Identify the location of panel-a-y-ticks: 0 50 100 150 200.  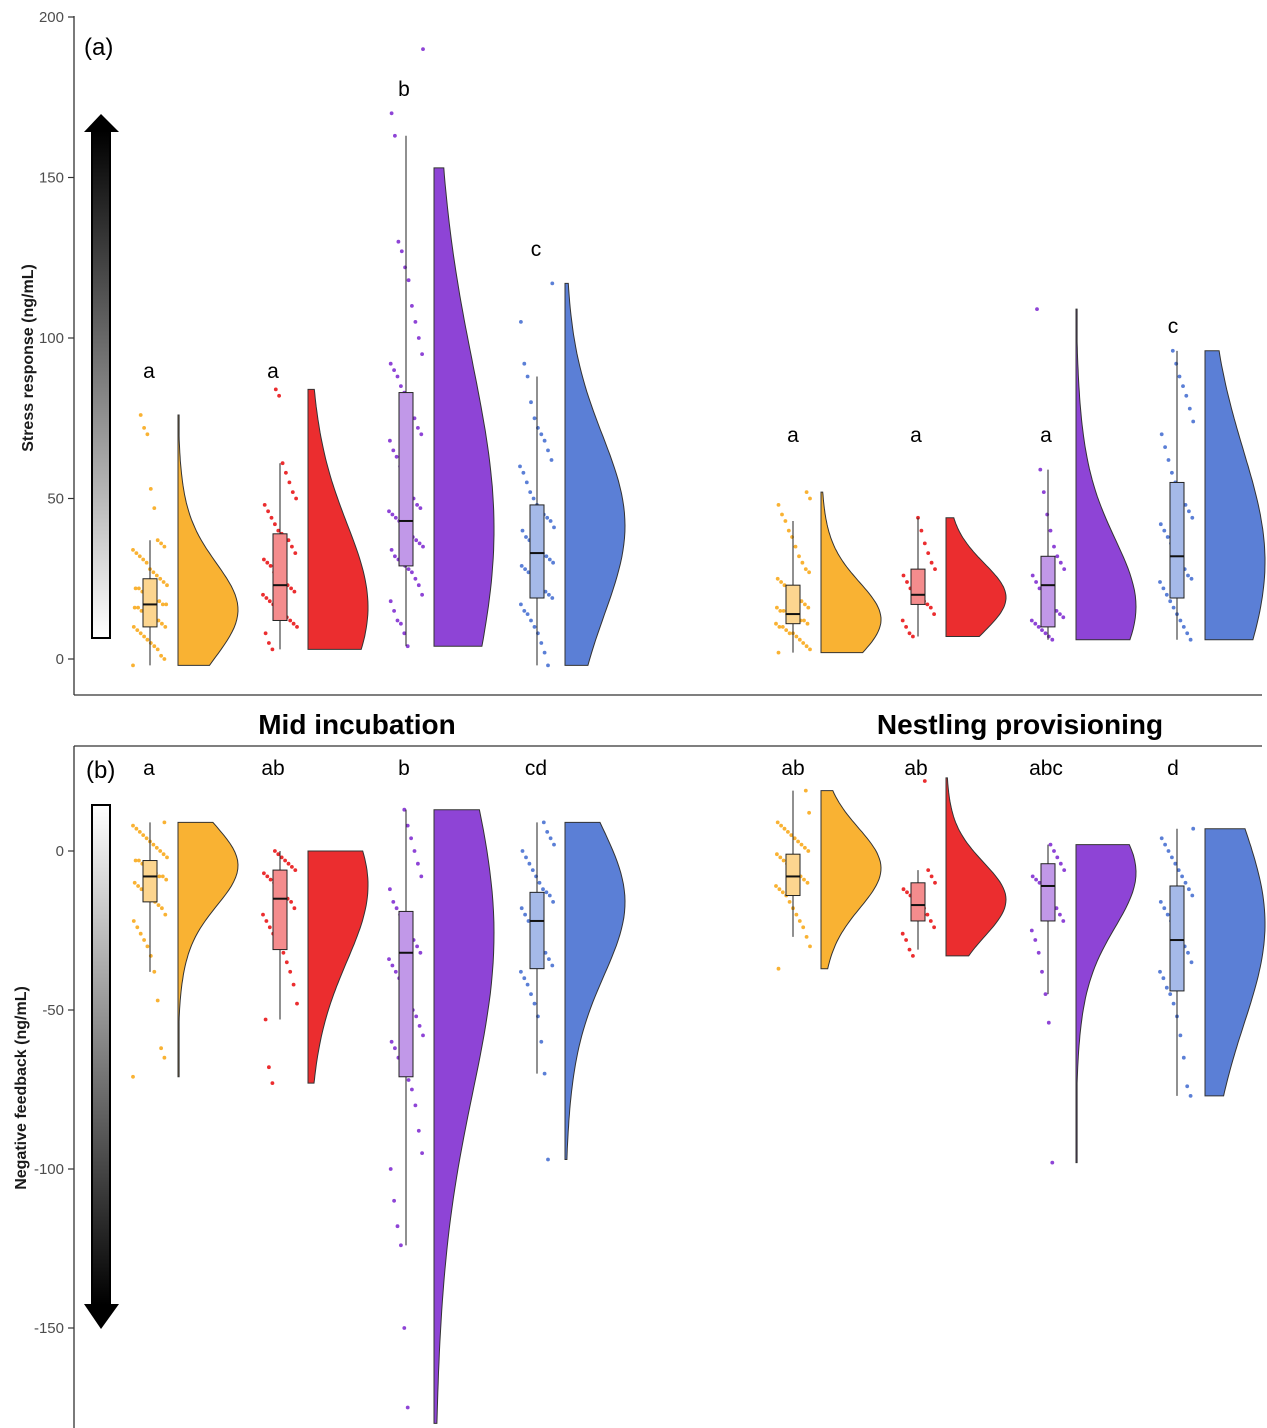
(56, 338).